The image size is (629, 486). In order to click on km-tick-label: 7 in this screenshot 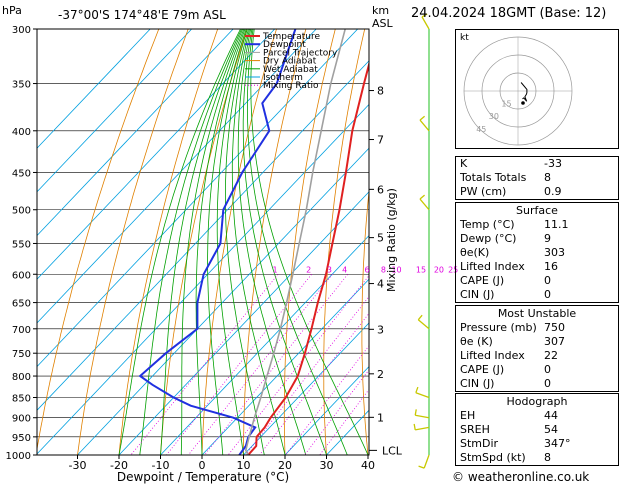, I will do `click(380, 140)`.